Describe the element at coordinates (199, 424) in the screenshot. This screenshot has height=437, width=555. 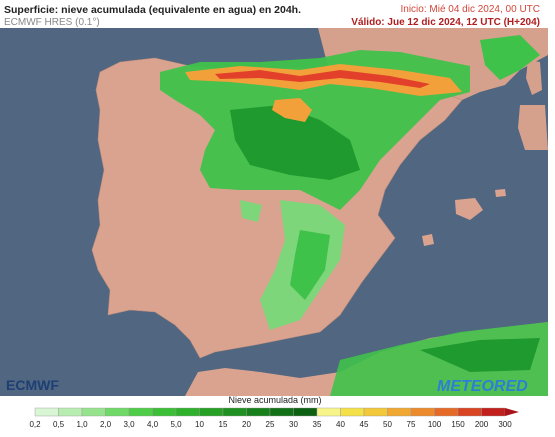
I see `legend-label: 10` at that location.